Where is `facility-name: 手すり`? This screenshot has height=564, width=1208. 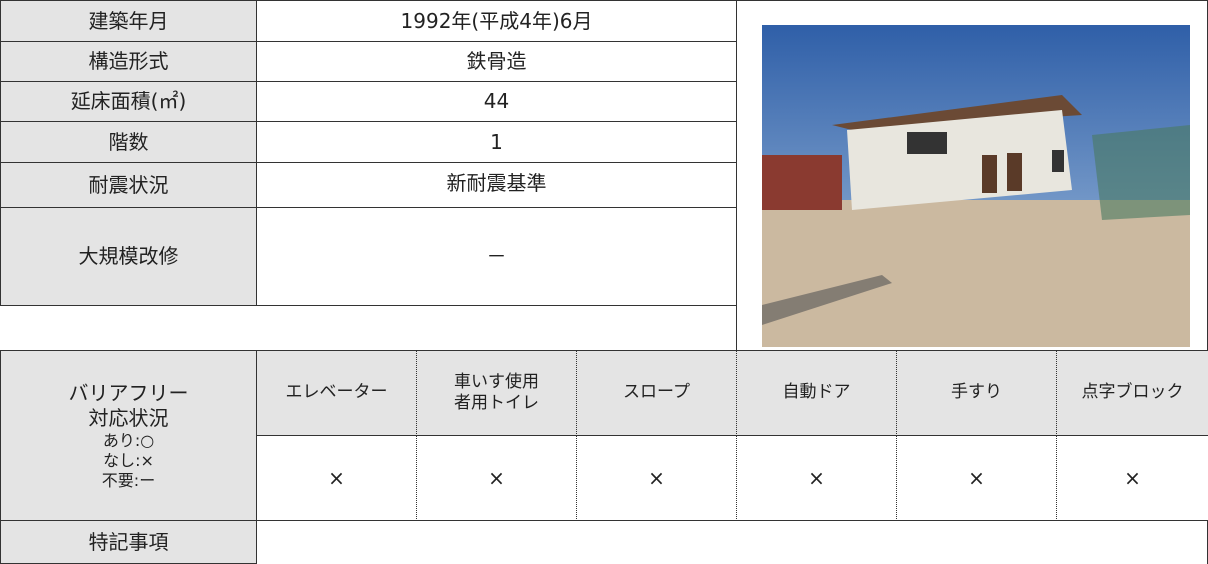 facility-name: 手すり is located at coordinates (976, 393).